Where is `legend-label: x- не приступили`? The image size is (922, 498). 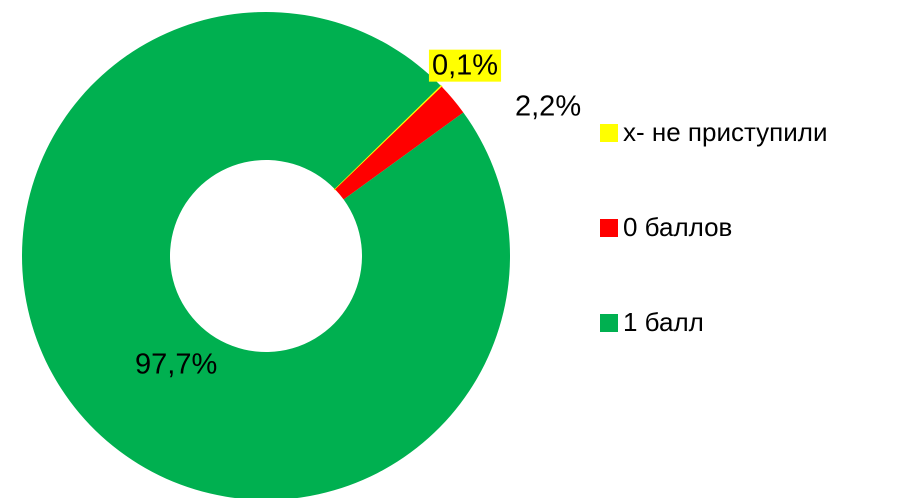
legend-label: x- не приступили is located at coordinates (725, 132).